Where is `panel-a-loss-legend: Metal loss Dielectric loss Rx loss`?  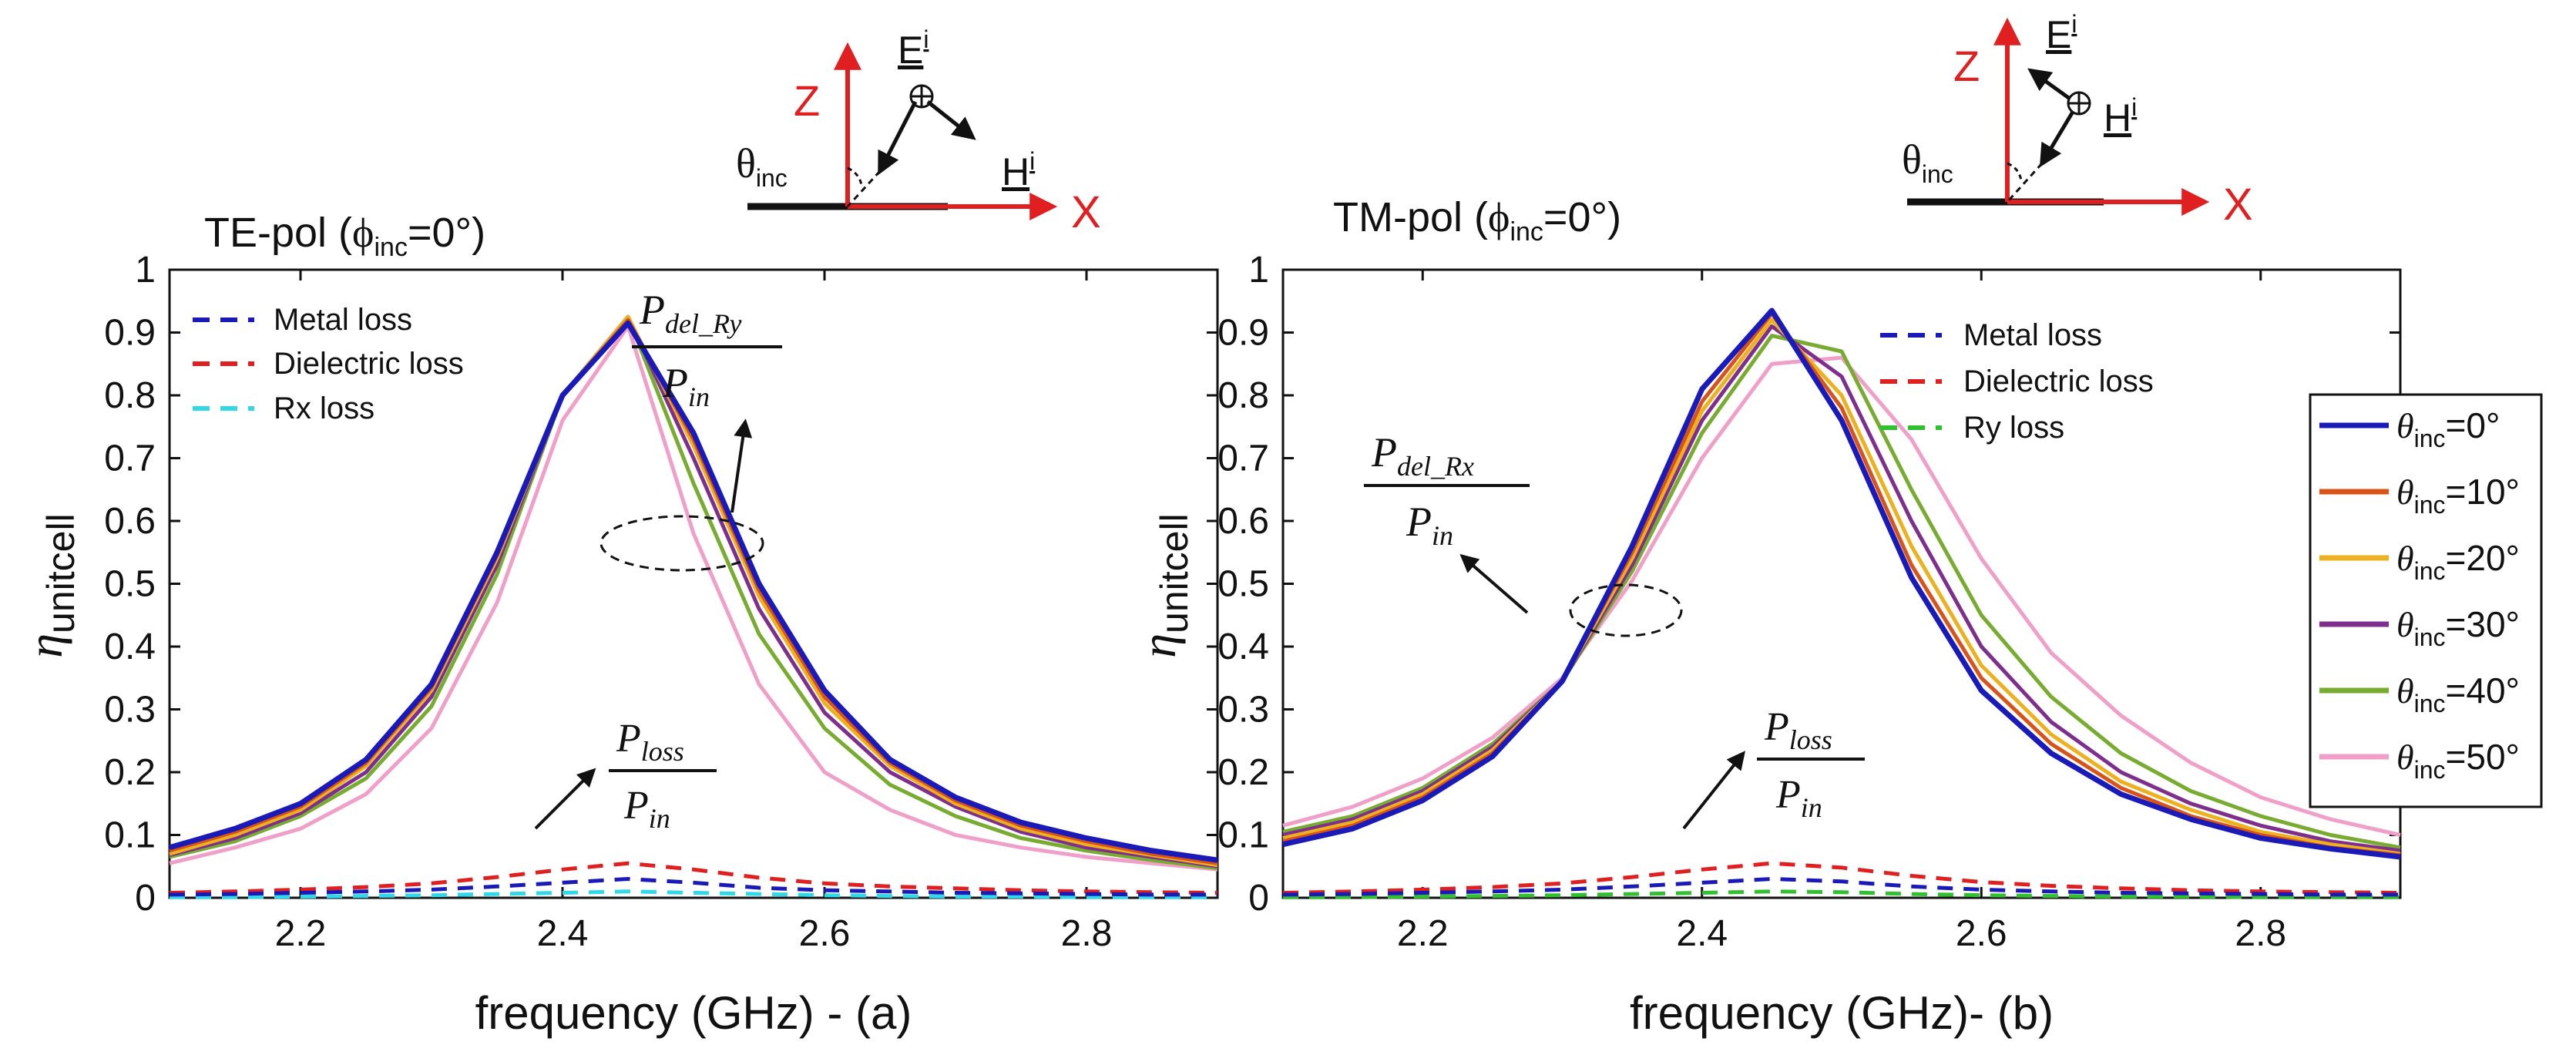
panel-a-loss-legend: Metal loss Dielectric loss Rx loss is located at coordinates (328, 364).